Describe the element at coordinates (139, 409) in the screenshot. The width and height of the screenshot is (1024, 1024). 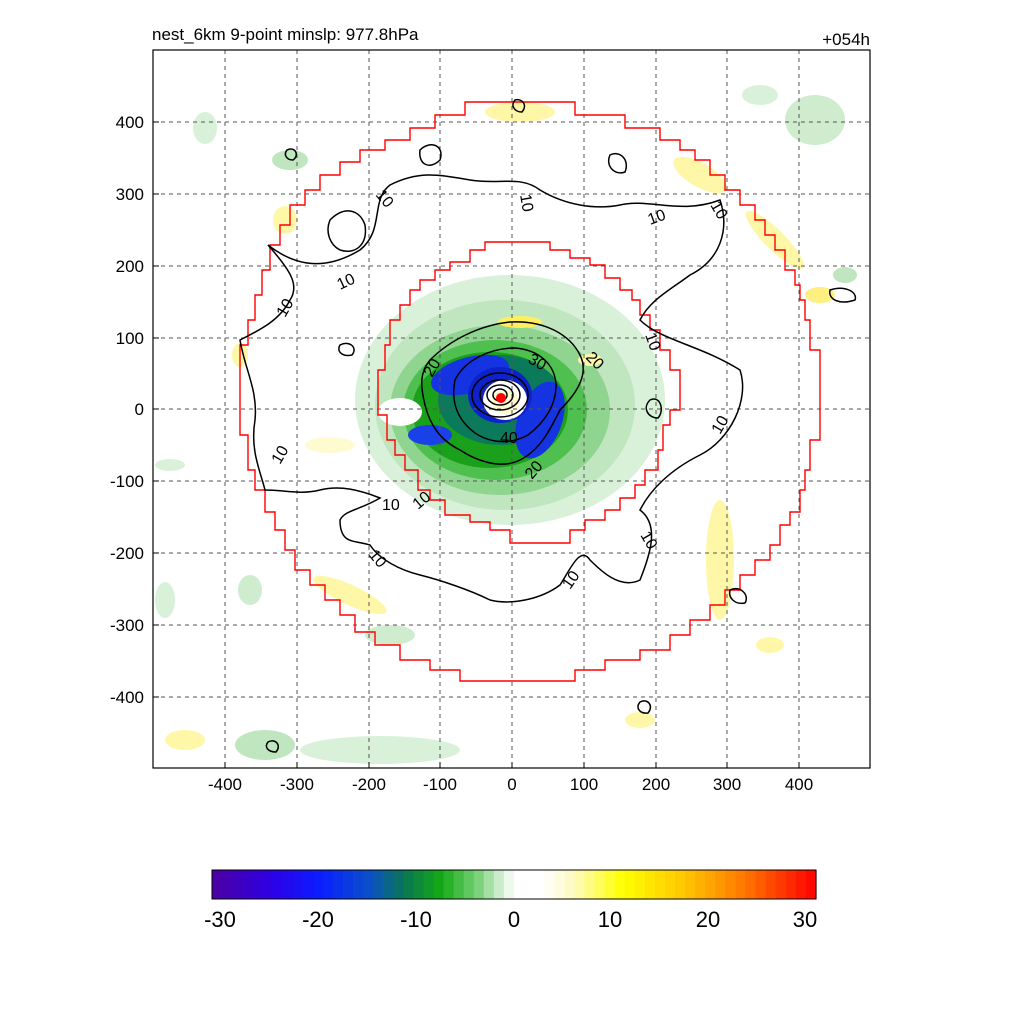
I see `y-tick-label: 0` at that location.